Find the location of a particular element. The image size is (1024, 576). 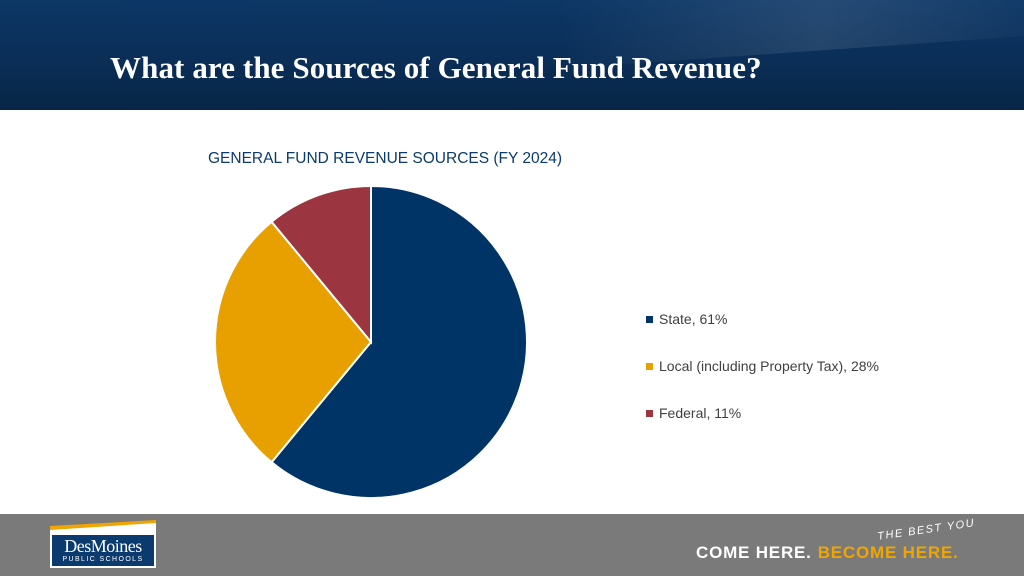

tagline-come-here: COME HERE. is located at coordinates (754, 552).